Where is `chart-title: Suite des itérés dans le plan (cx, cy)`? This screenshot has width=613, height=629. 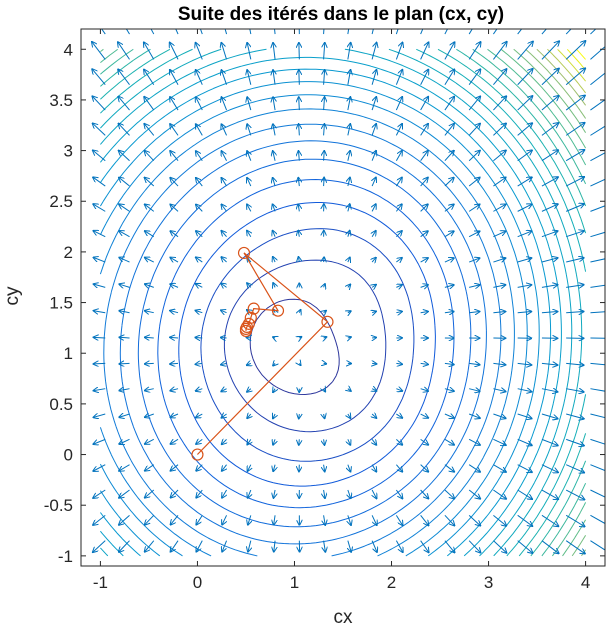
chart-title: Suite des itérés dans le plan (cx, cy) is located at coordinates (341, 14).